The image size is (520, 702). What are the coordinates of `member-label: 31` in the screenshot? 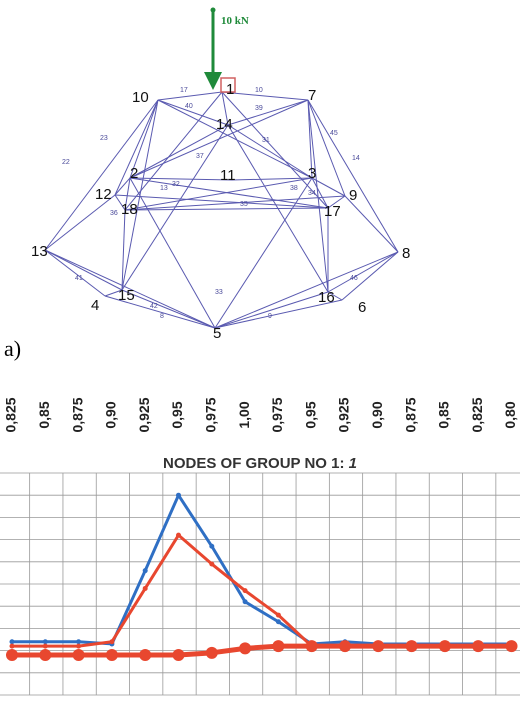 It's located at (266, 140).